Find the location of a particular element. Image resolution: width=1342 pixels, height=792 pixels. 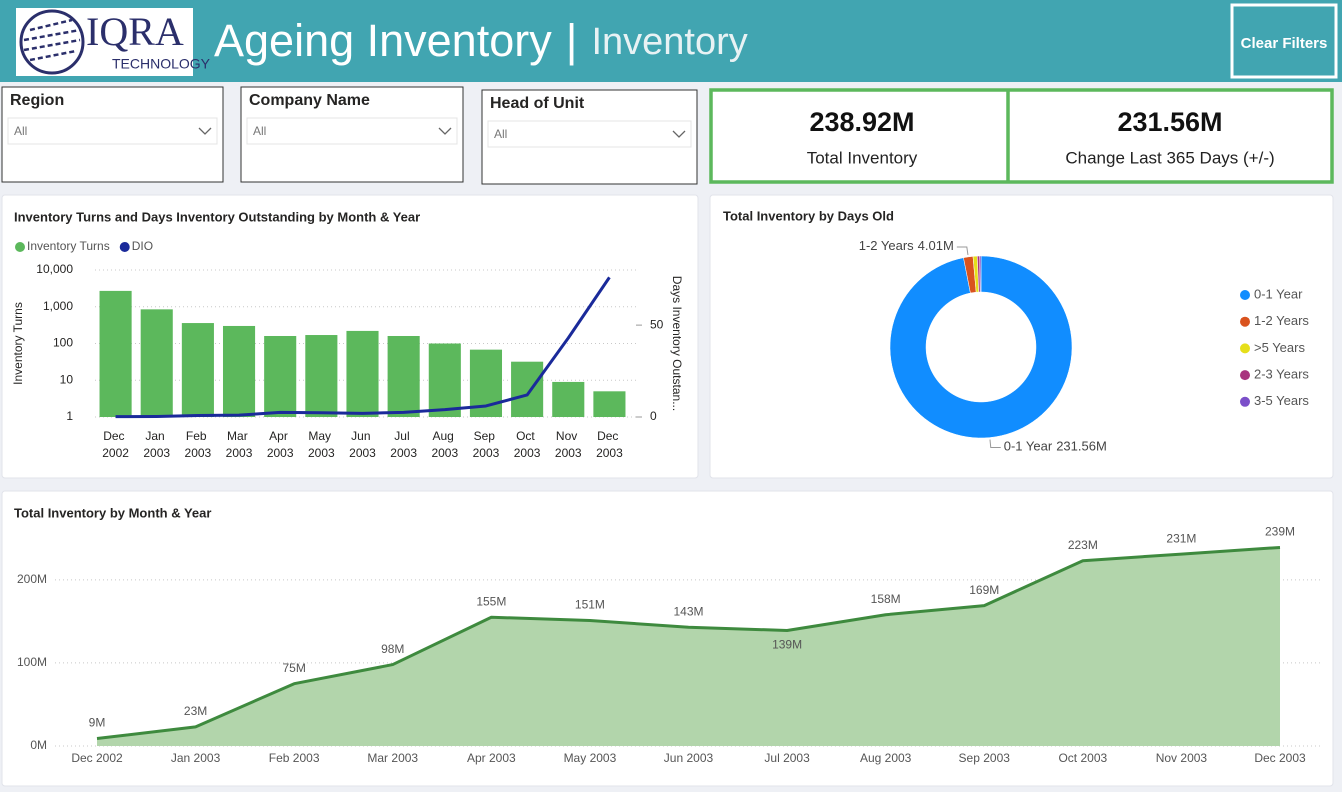

data-label: 1-2 Years 4.01M is located at coordinates (906, 245).